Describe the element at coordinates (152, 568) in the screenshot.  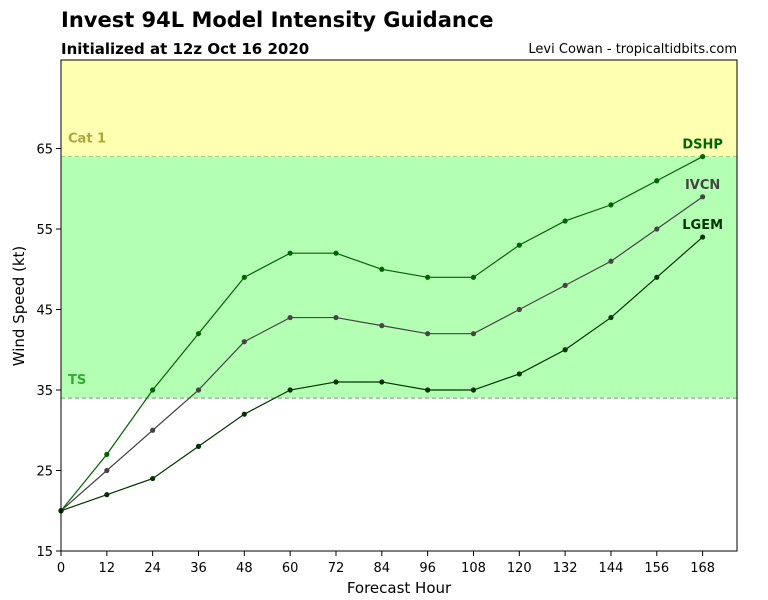
I see `x-tick-label: 24` at that location.